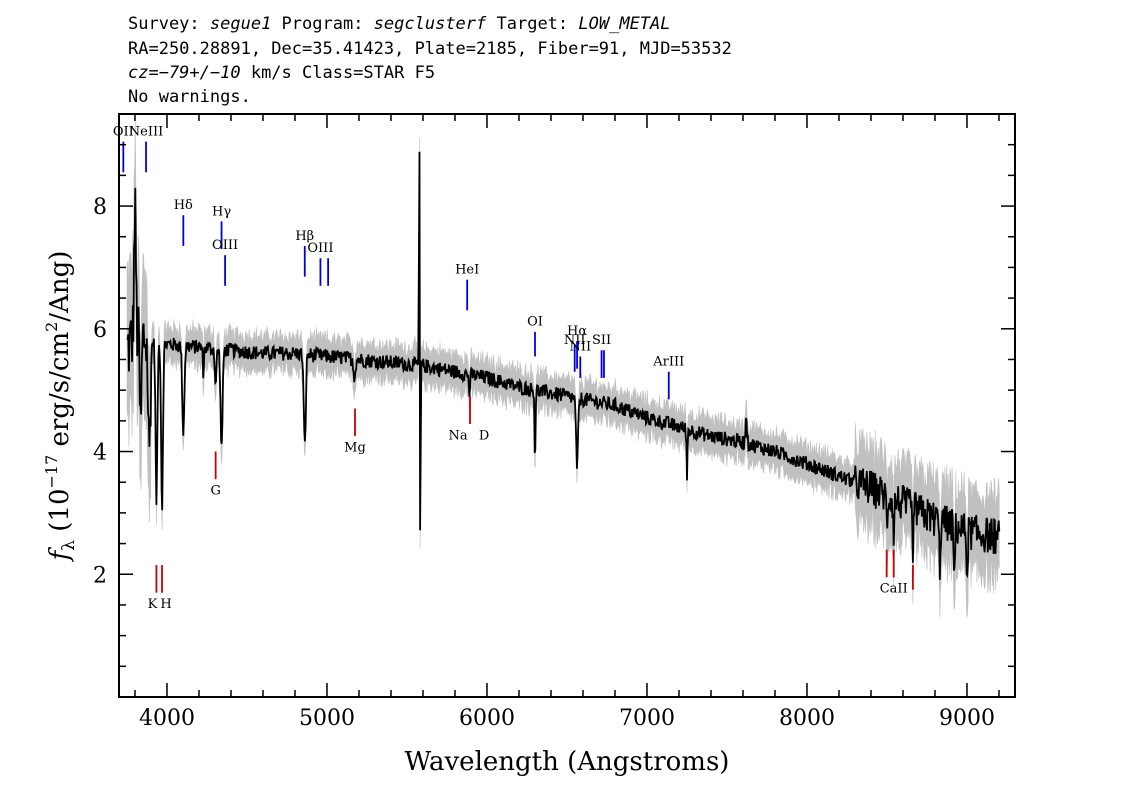  What do you see at coordinates (183, 205) in the screenshot?
I see `emission-line-label: Hδ` at bounding box center [183, 205].